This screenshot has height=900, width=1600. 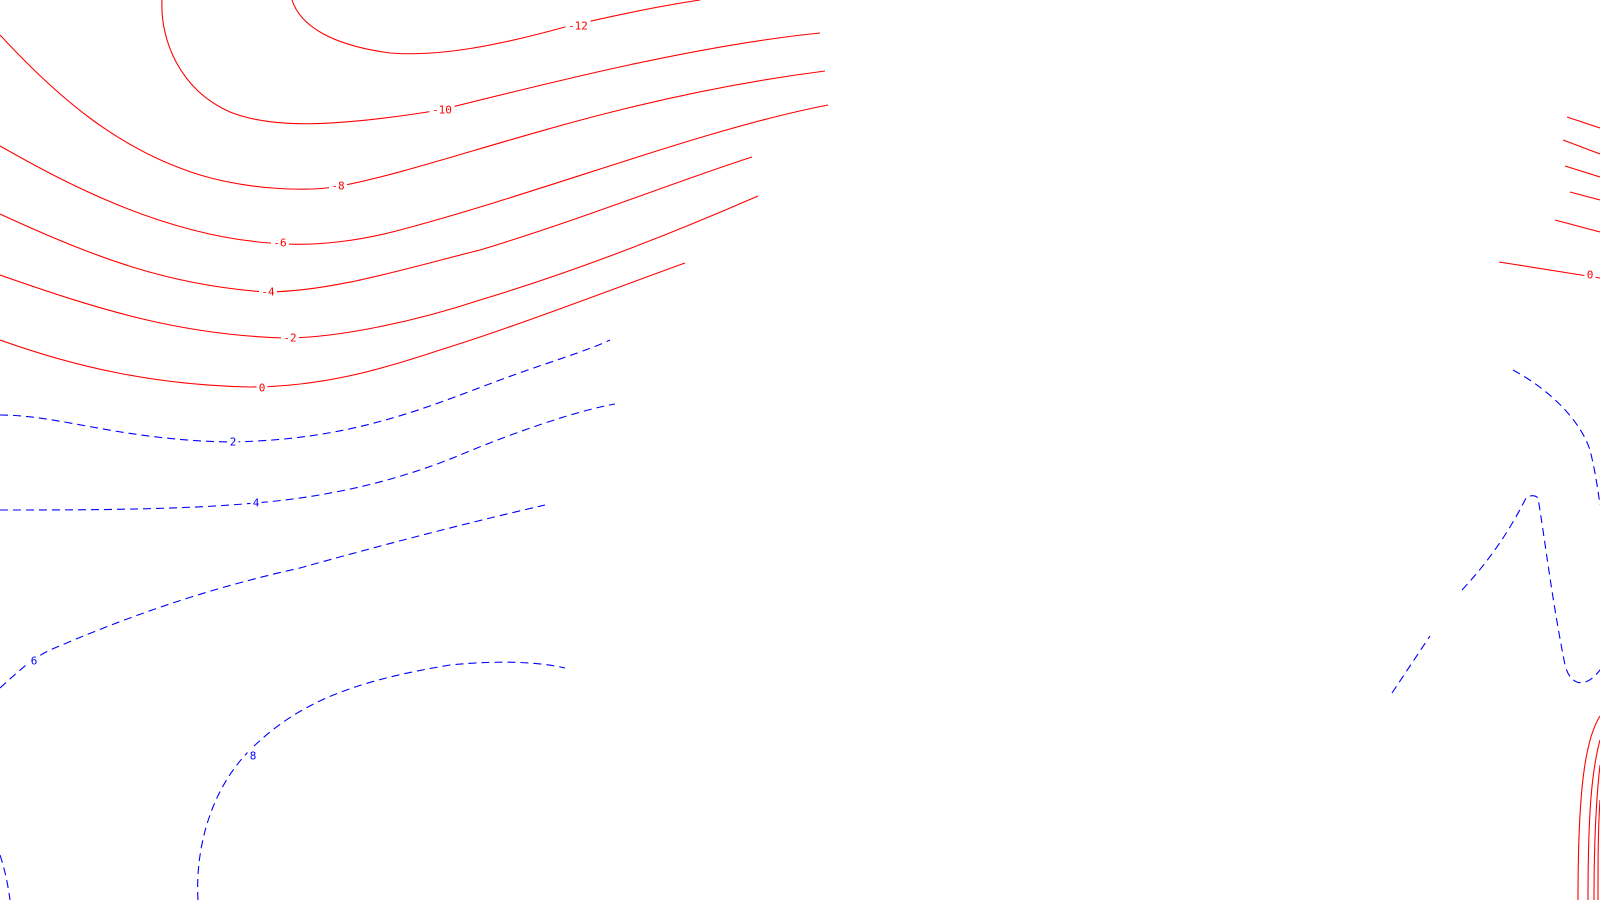 What do you see at coordinates (1549, 270) in the screenshot?
I see `contour-line-right-zero` at bounding box center [1549, 270].